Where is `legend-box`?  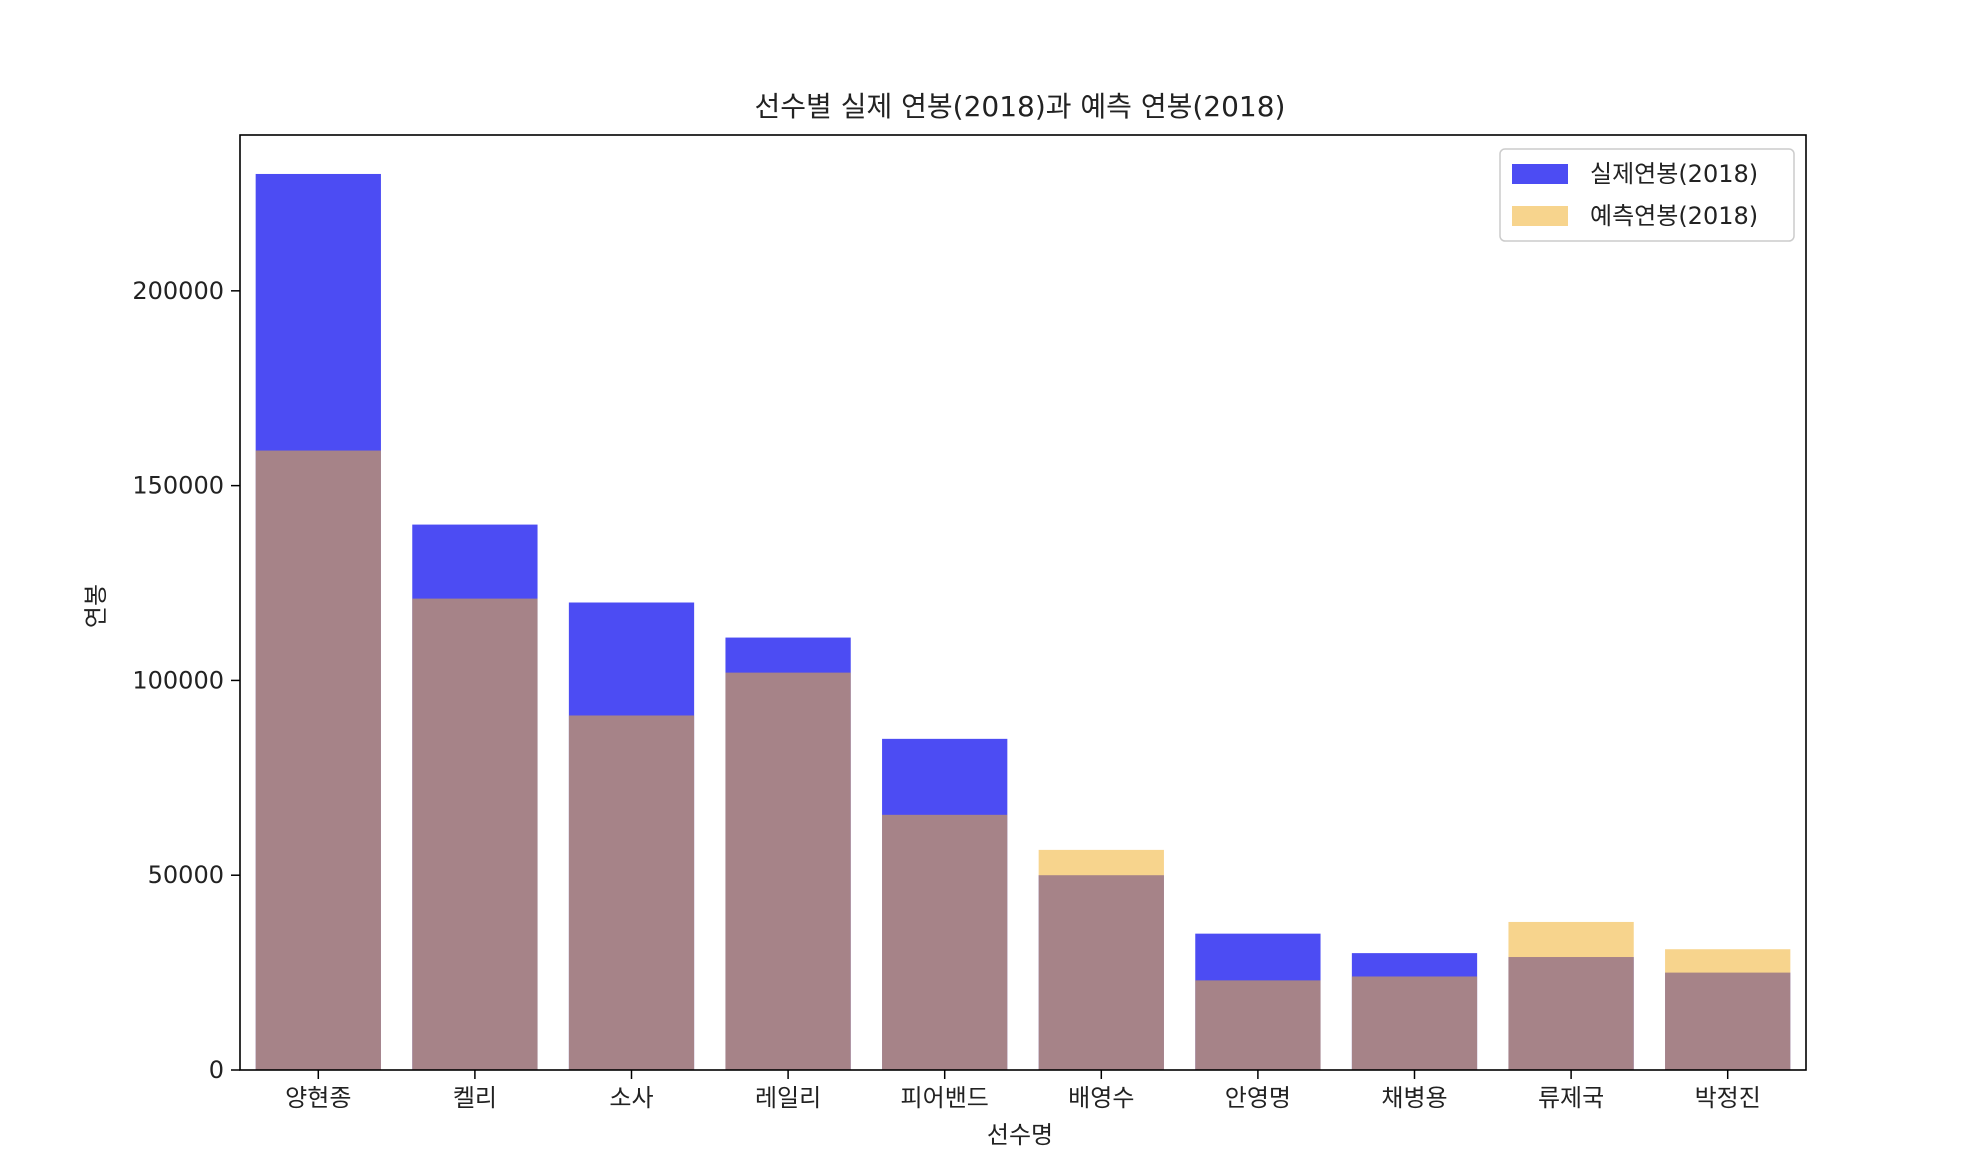 legend-box is located at coordinates (1647, 195).